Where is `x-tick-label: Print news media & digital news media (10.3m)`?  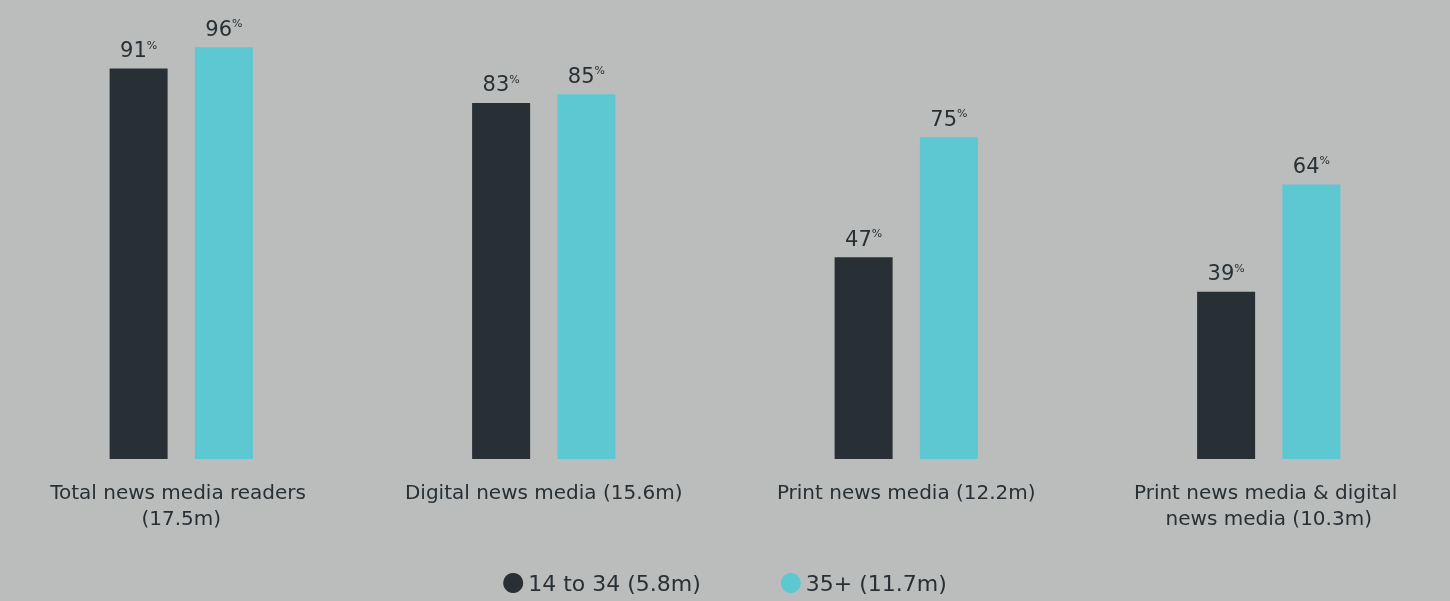
x-tick-label: Print news media & digital news media (10.3m) is located at coordinates (1268, 505).